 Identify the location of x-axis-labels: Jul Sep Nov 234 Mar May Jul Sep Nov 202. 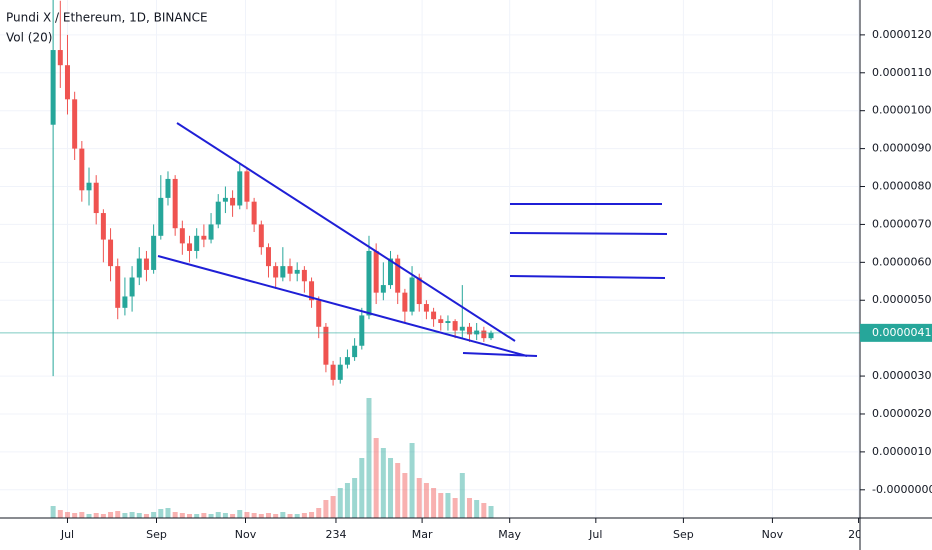
(464, 534).